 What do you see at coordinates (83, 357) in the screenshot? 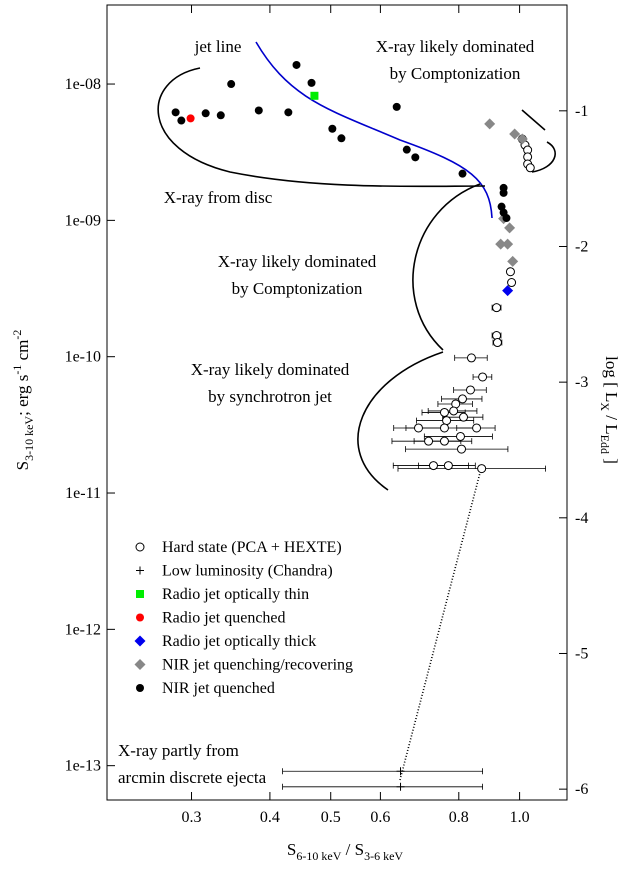
I see `y-tick-label: 1e-10` at bounding box center [83, 357].